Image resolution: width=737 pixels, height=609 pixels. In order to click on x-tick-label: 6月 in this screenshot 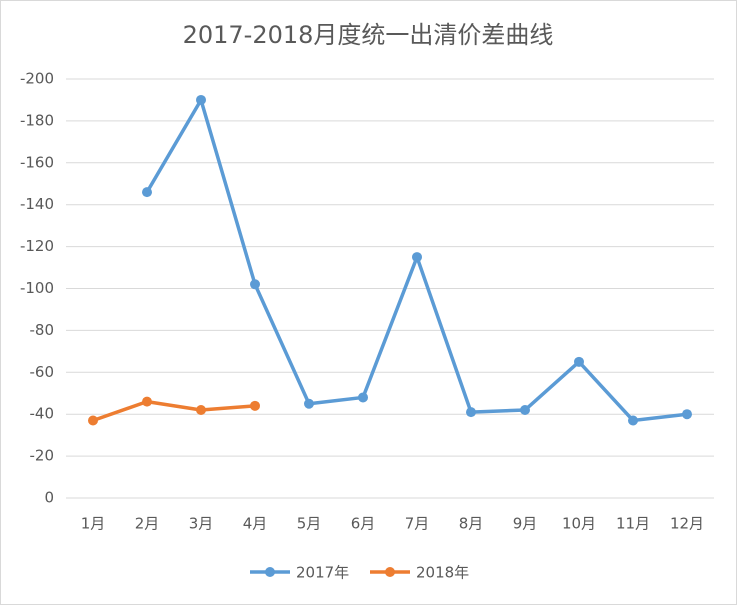, I will do `click(363, 524)`.